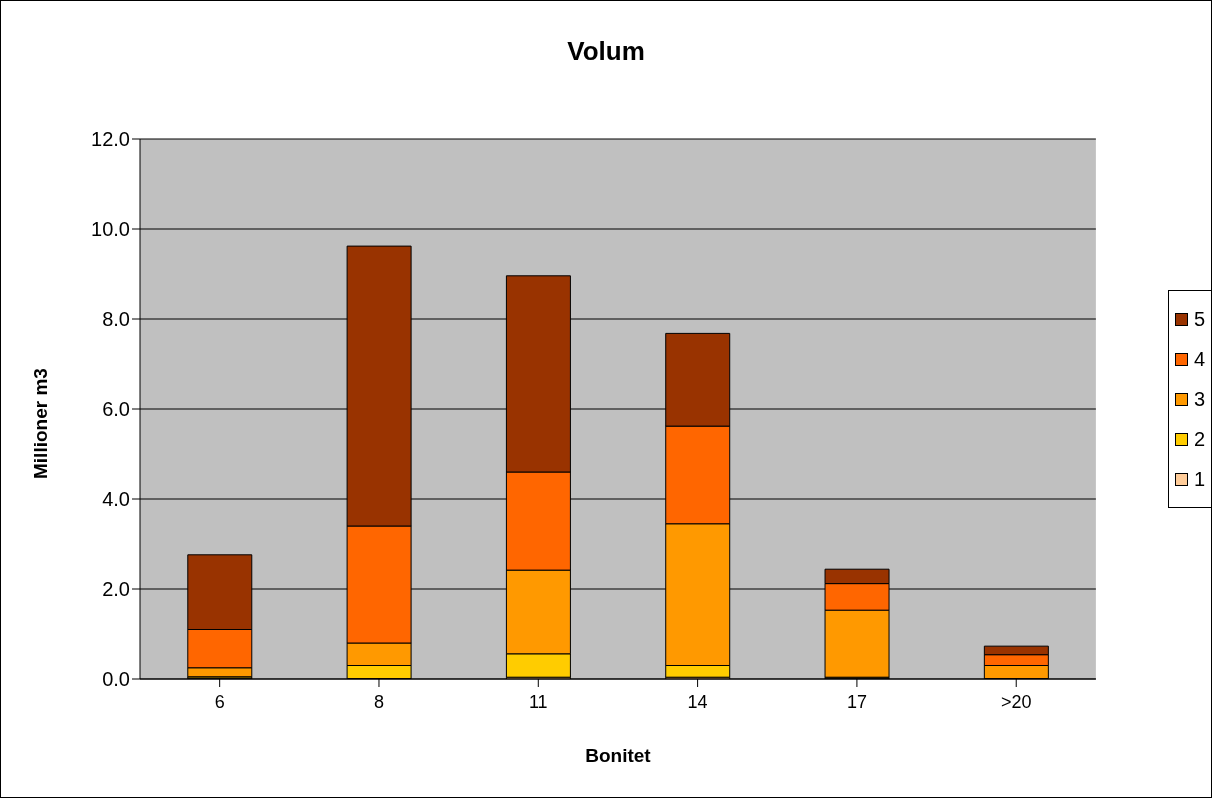 Image resolution: width=1212 pixels, height=798 pixels. I want to click on legend-label: 1, so click(1199, 479).